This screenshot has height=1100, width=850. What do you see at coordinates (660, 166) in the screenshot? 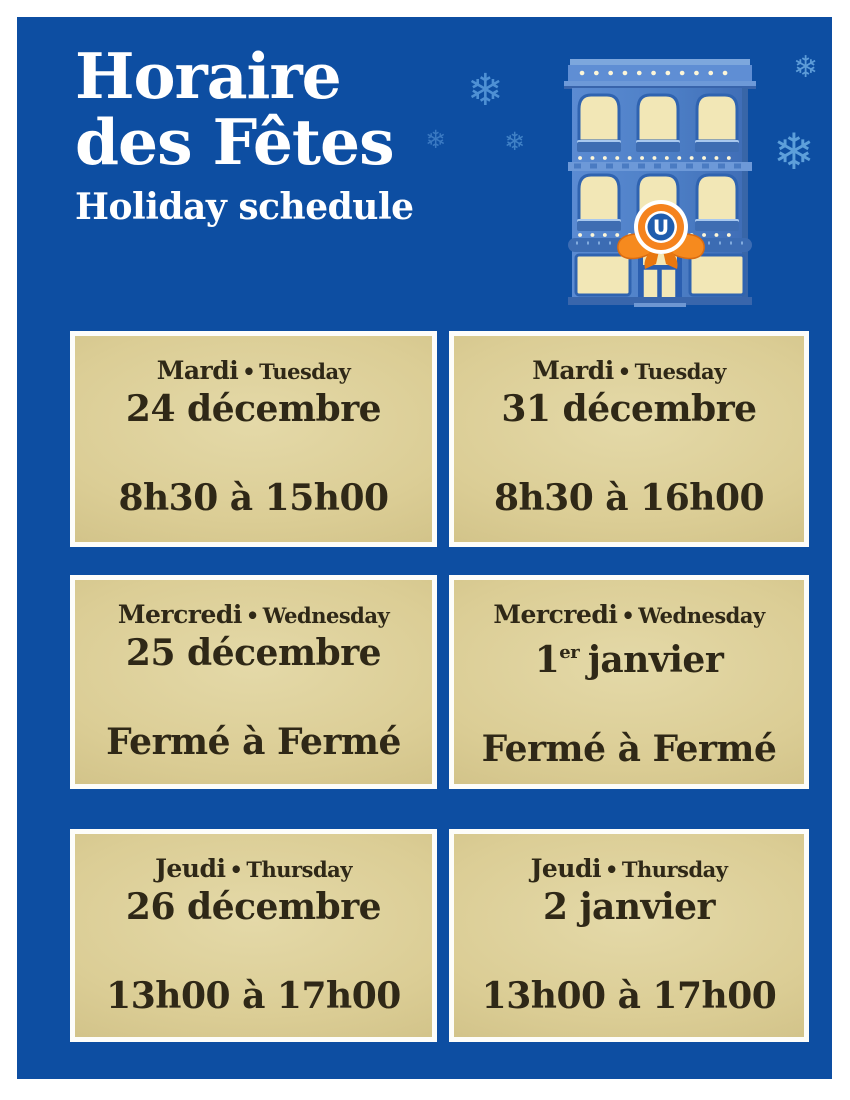
I see `floor-band` at bounding box center [660, 166].